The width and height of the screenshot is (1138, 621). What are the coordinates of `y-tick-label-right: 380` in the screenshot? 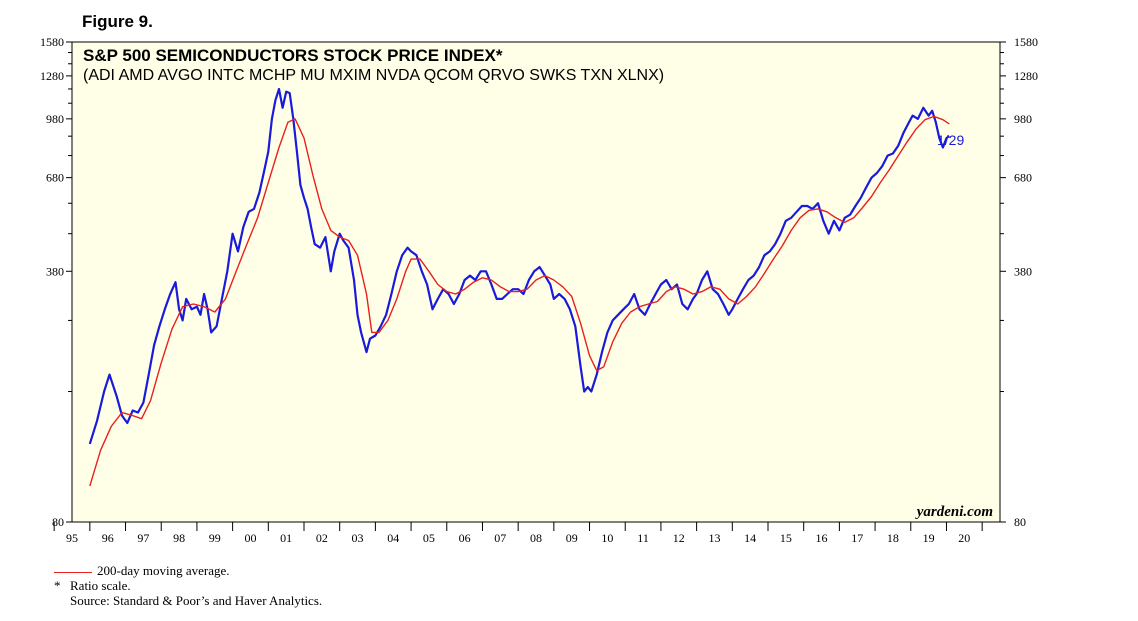 It's located at (1023, 271).